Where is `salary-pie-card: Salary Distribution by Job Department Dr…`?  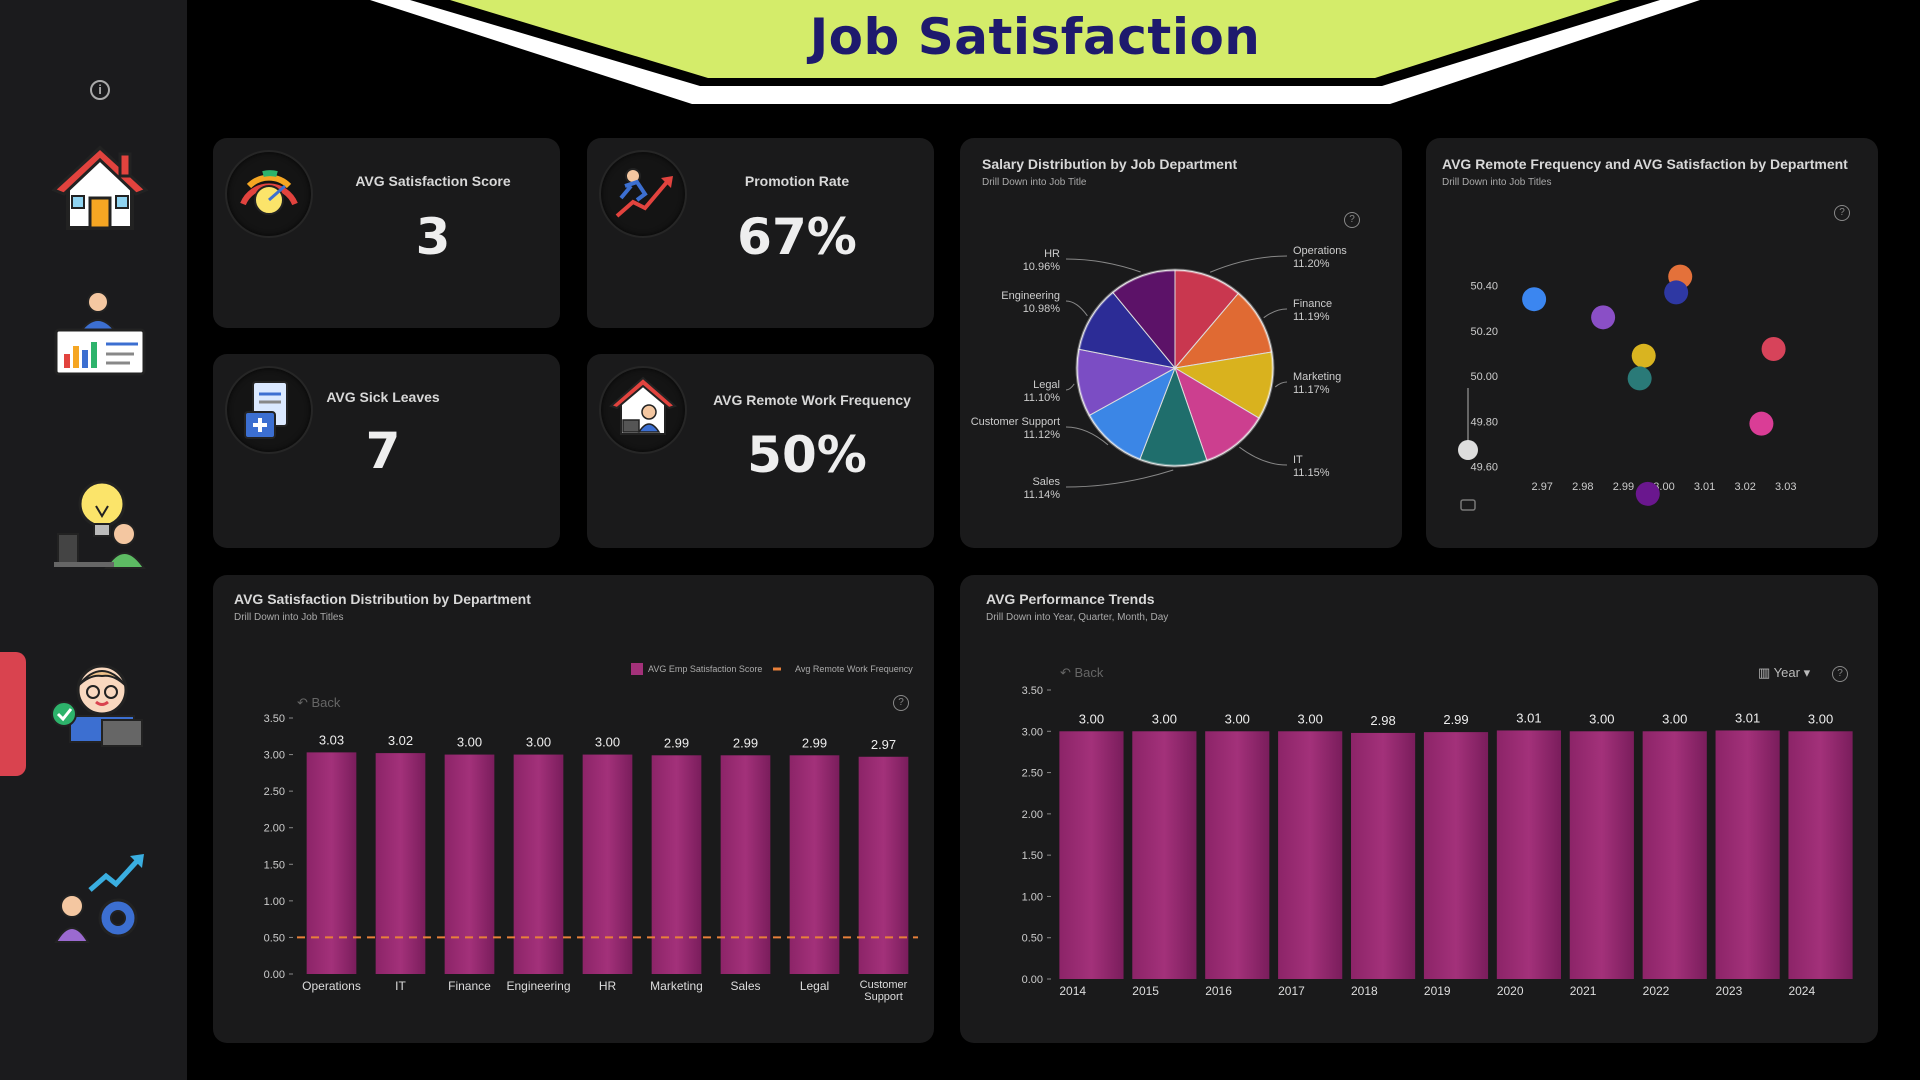 salary-pie-card: Salary Distribution by Job Department Dr… is located at coordinates (1181, 343).